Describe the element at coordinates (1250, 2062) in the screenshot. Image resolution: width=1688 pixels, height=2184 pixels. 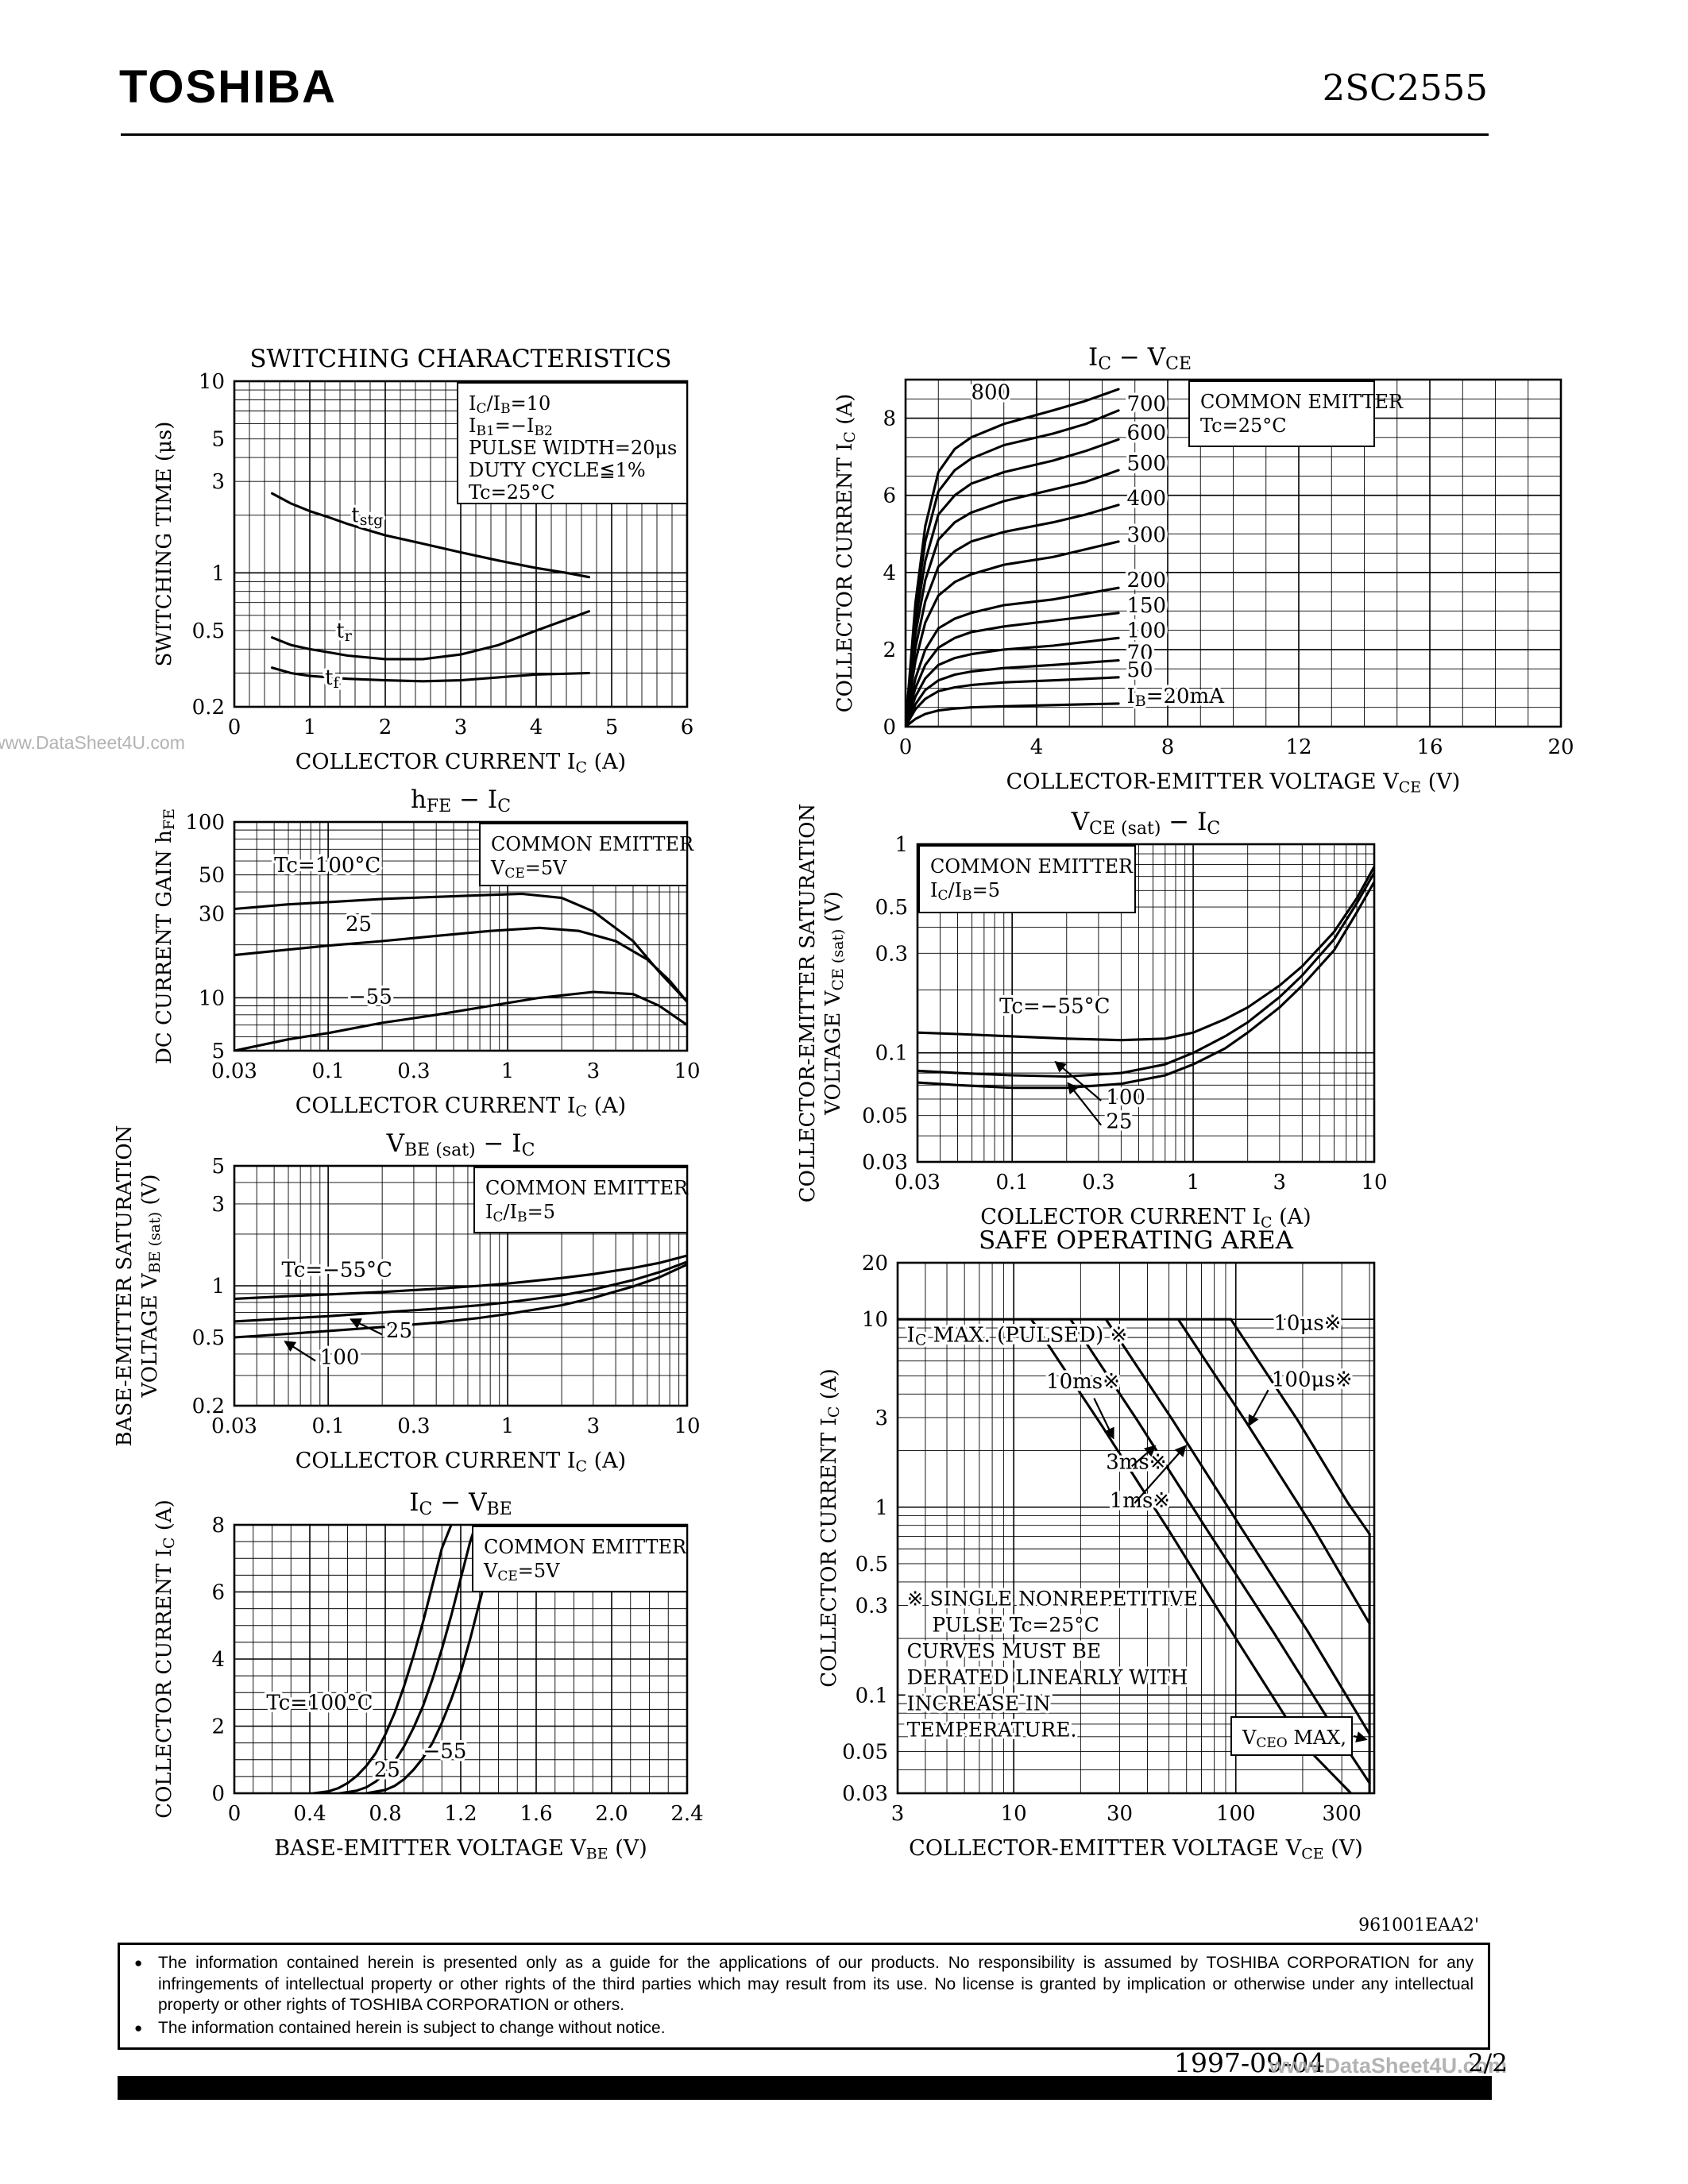
I see `footer-date: 1997-09-04` at that location.